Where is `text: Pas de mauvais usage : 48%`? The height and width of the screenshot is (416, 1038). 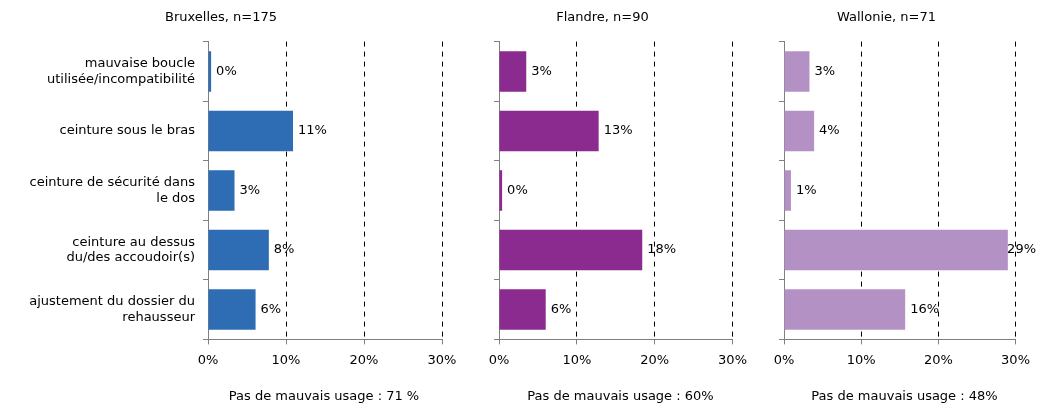
text: Pas de mauvais usage : 48% is located at coordinates (904, 395).